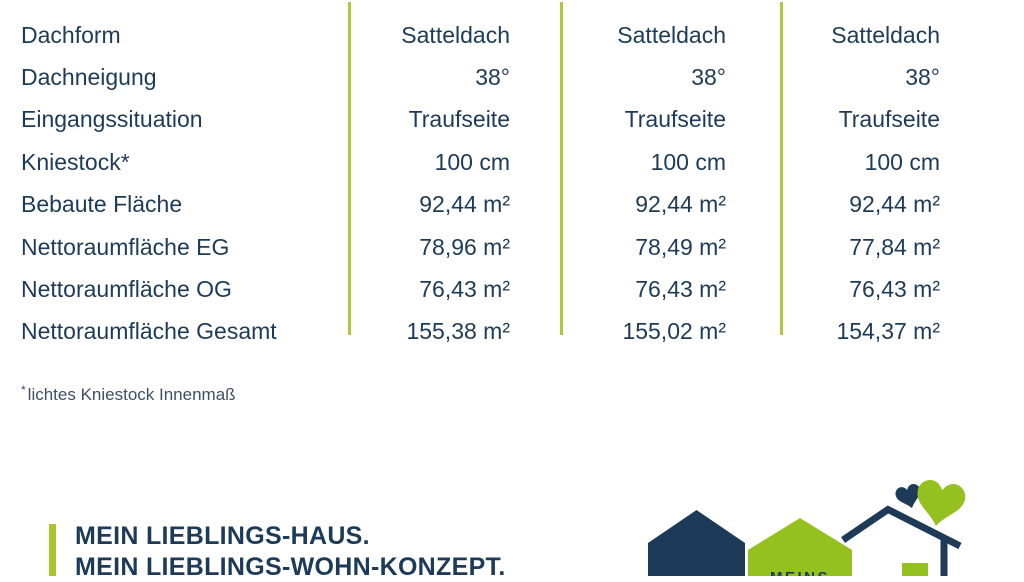  I want to click on row-value-house2: 76,43 m², so click(670, 289).